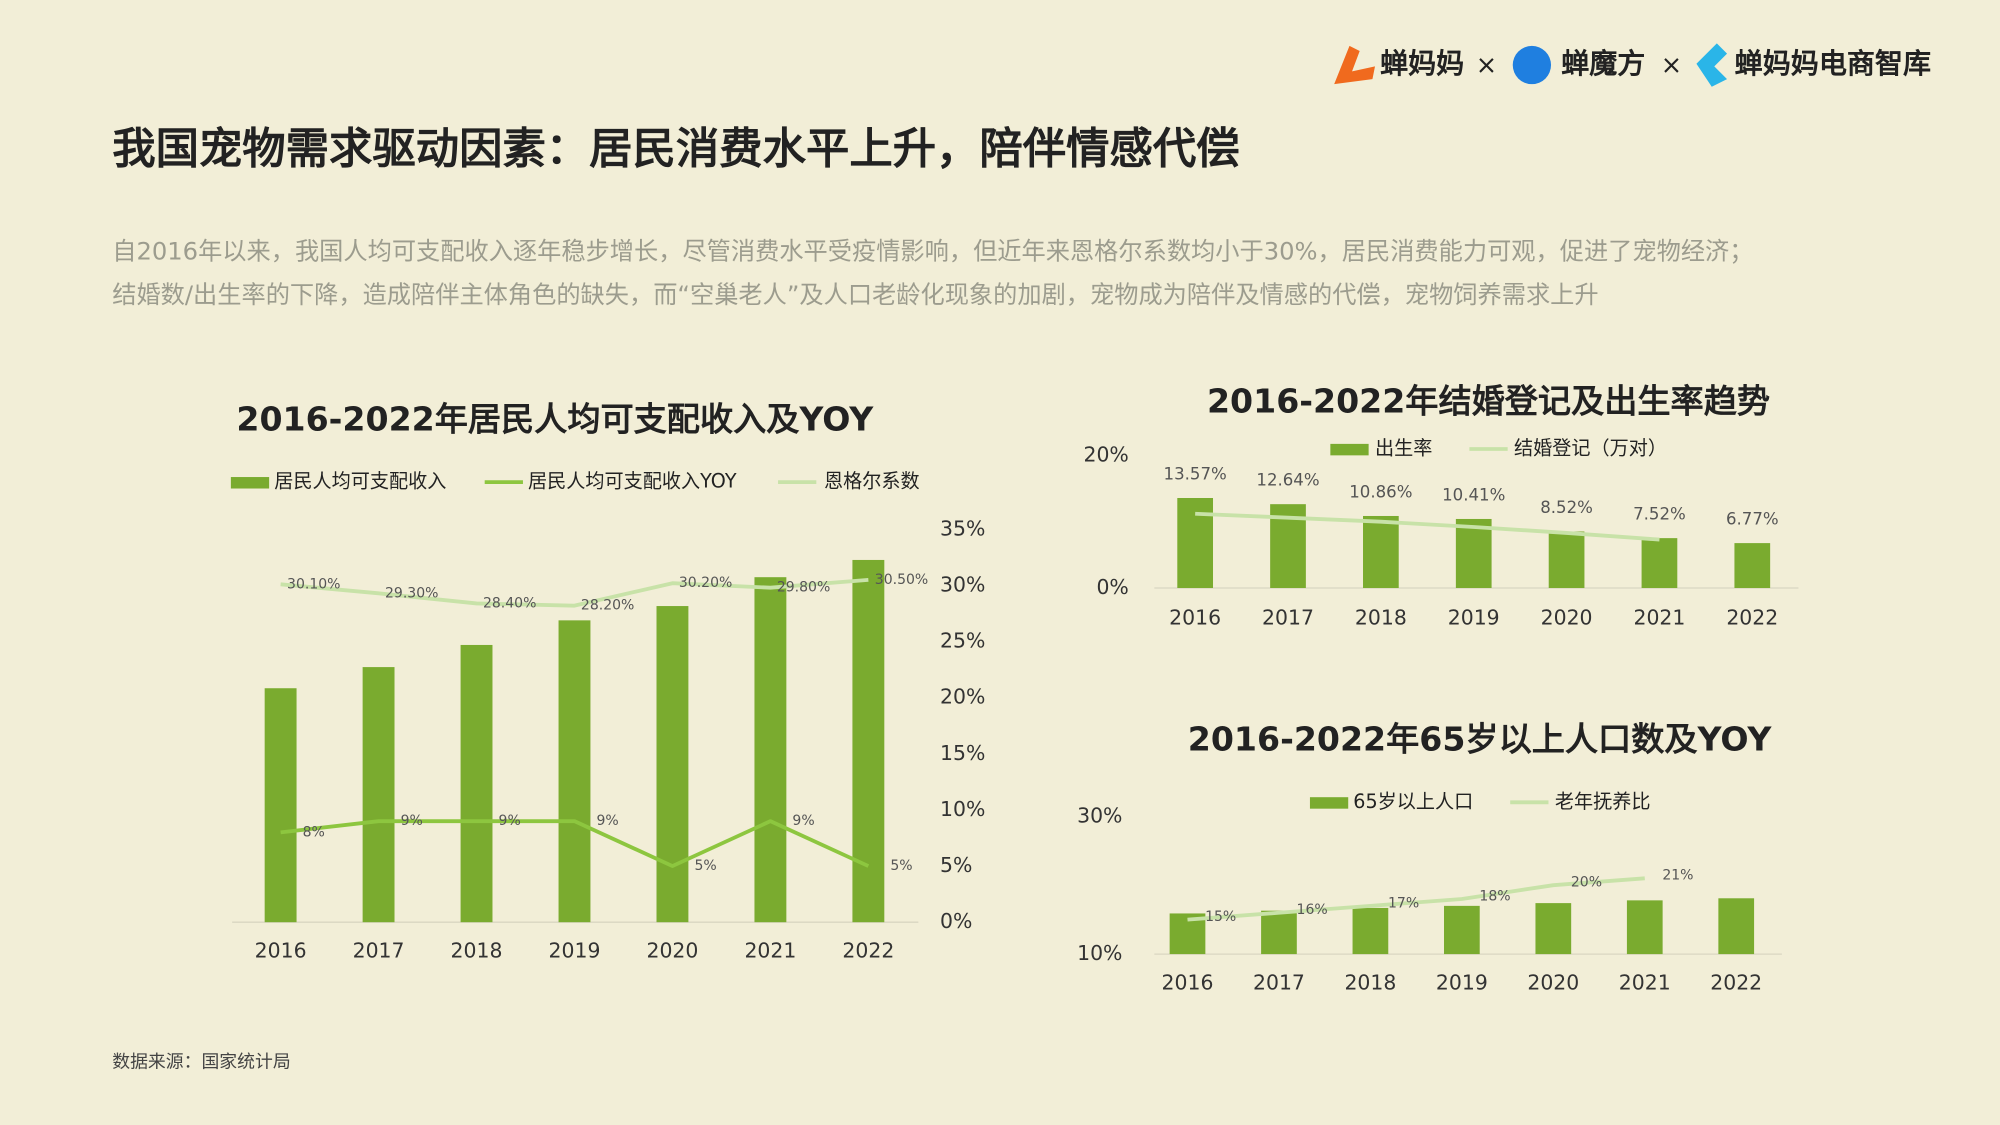 The image size is (2000, 1125). Describe the element at coordinates (1603, 801) in the screenshot. I see `legend-label: 老年抚养比` at that location.